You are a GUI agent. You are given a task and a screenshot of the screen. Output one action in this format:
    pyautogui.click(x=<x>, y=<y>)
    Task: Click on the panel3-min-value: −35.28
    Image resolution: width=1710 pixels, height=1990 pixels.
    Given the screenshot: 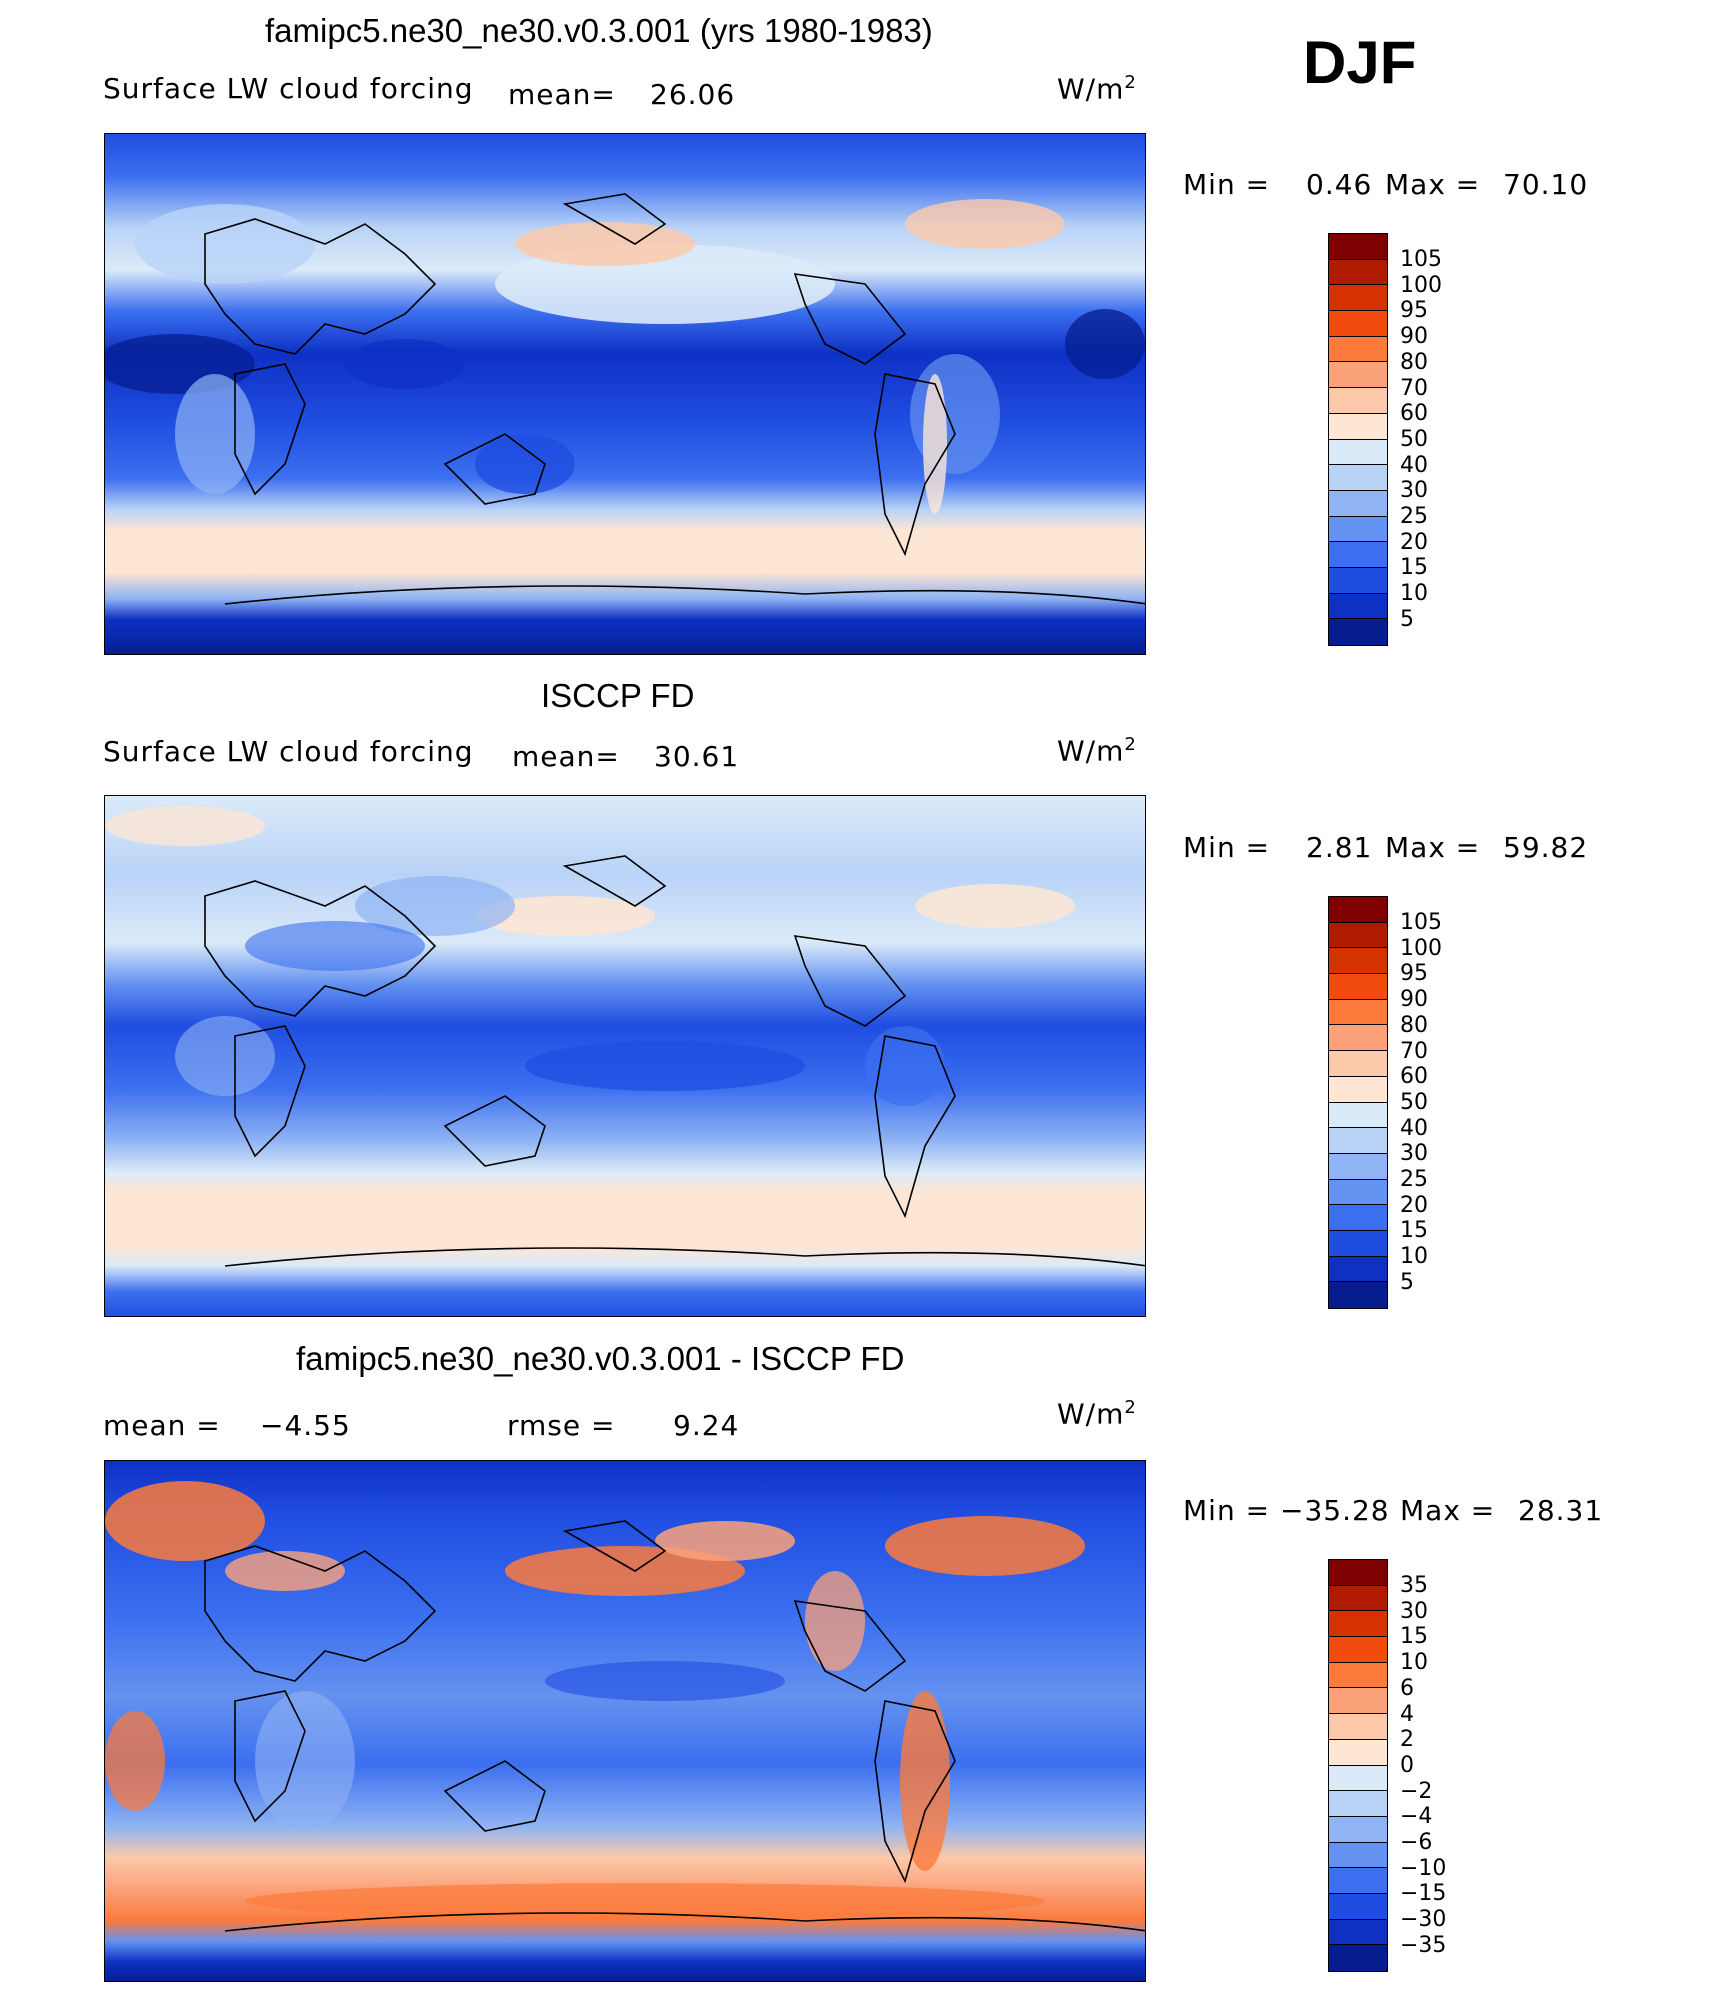 What is the action you would take?
    pyautogui.click(x=1335, y=1510)
    